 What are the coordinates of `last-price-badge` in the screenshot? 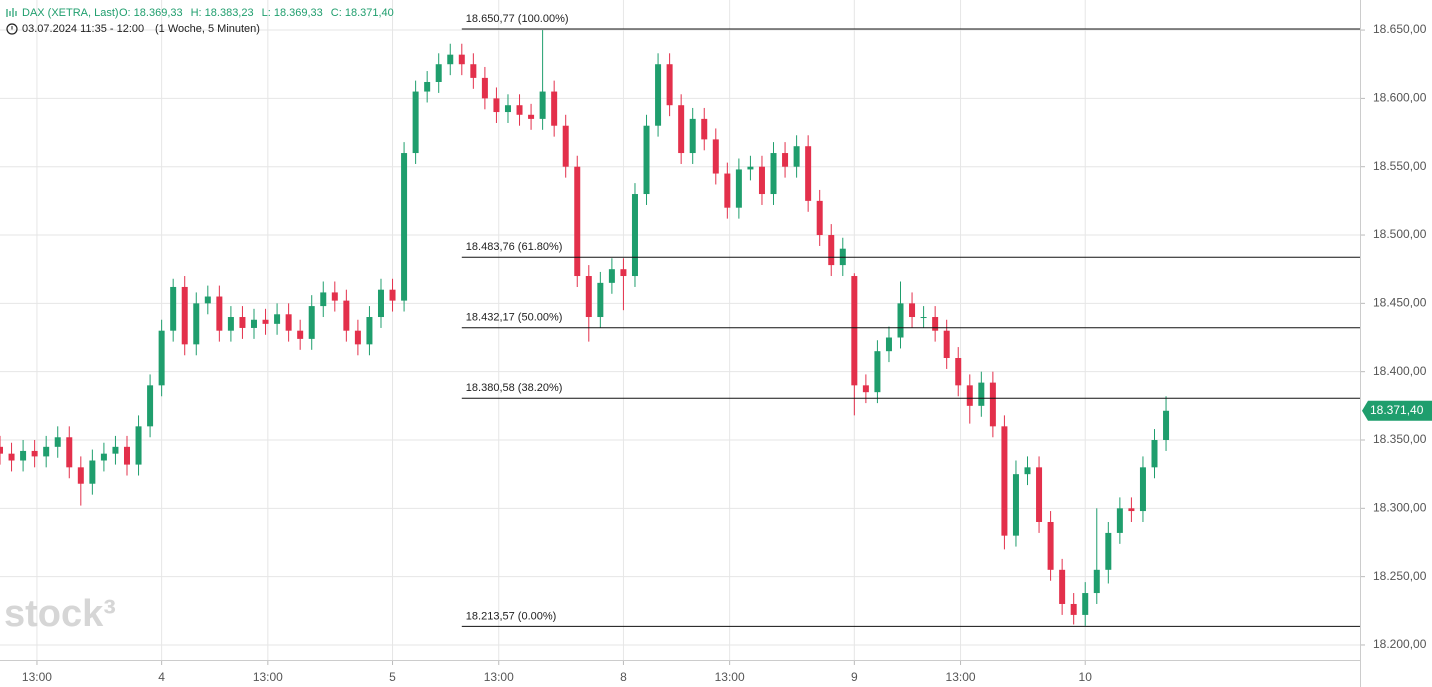 It's located at (1397, 410).